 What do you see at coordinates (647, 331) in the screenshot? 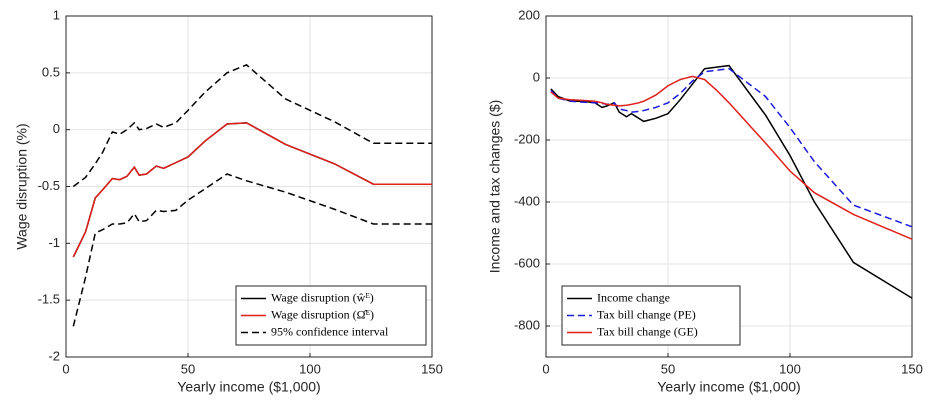
I see `legend-label: Tax bill change (GE)` at bounding box center [647, 331].